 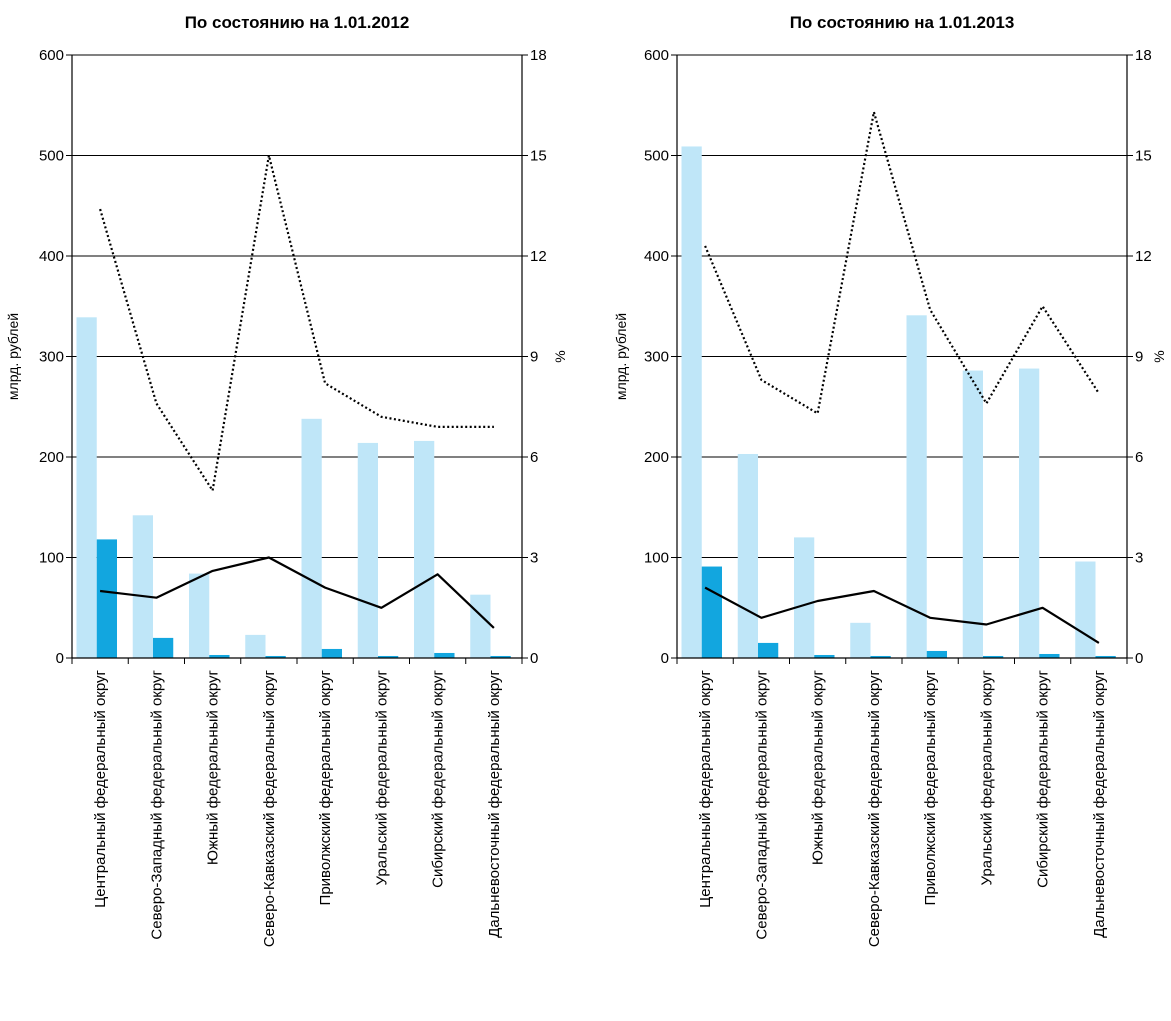 What do you see at coordinates (902, 22) in the screenshot?
I see `chart-title: По состоянию на 1.01.2013` at bounding box center [902, 22].